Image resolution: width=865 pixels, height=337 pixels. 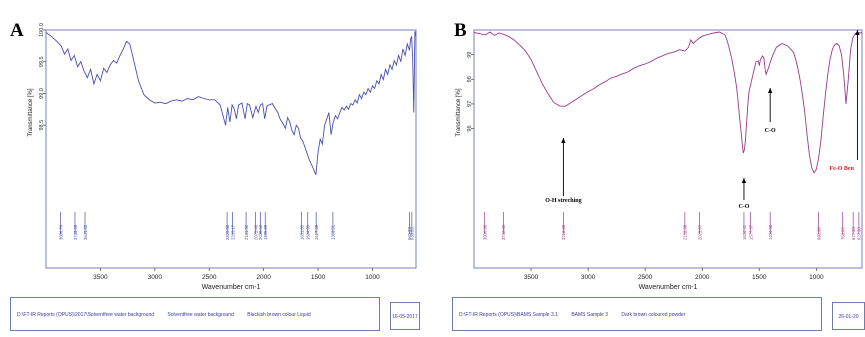 What do you see at coordinates (42, 30) in the screenshot?
I see `y-tick-label: 100.0` at bounding box center [42, 30].